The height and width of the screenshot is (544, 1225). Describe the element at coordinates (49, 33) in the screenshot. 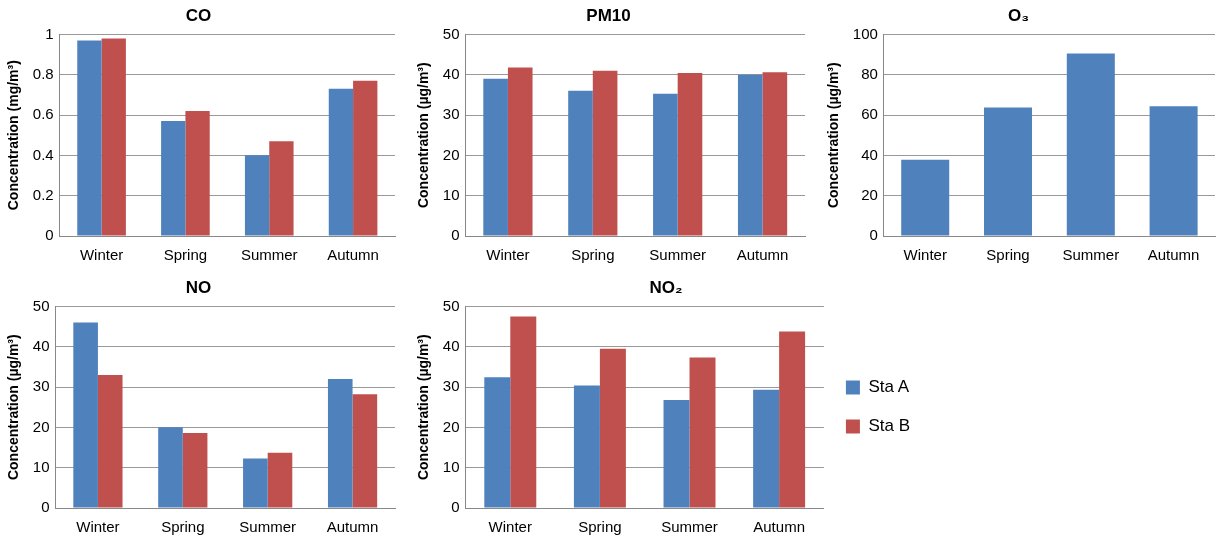

I see `y-tick-label: 1` at that location.